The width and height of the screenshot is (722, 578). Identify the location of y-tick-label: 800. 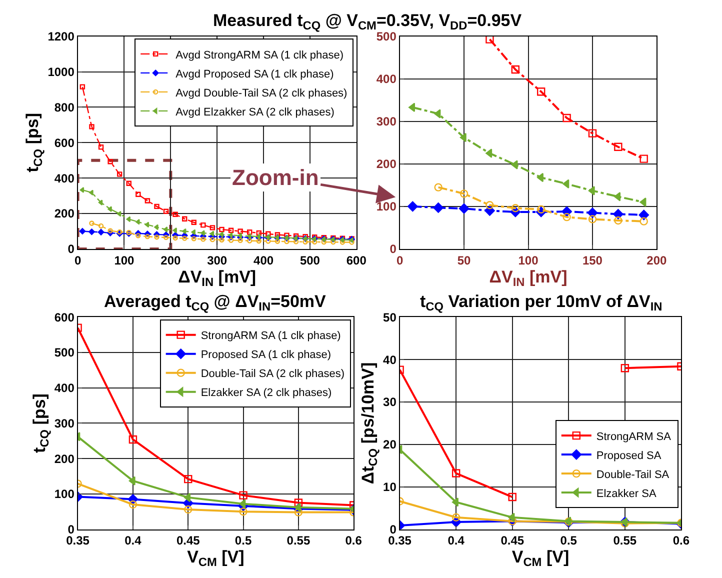
(64, 107).